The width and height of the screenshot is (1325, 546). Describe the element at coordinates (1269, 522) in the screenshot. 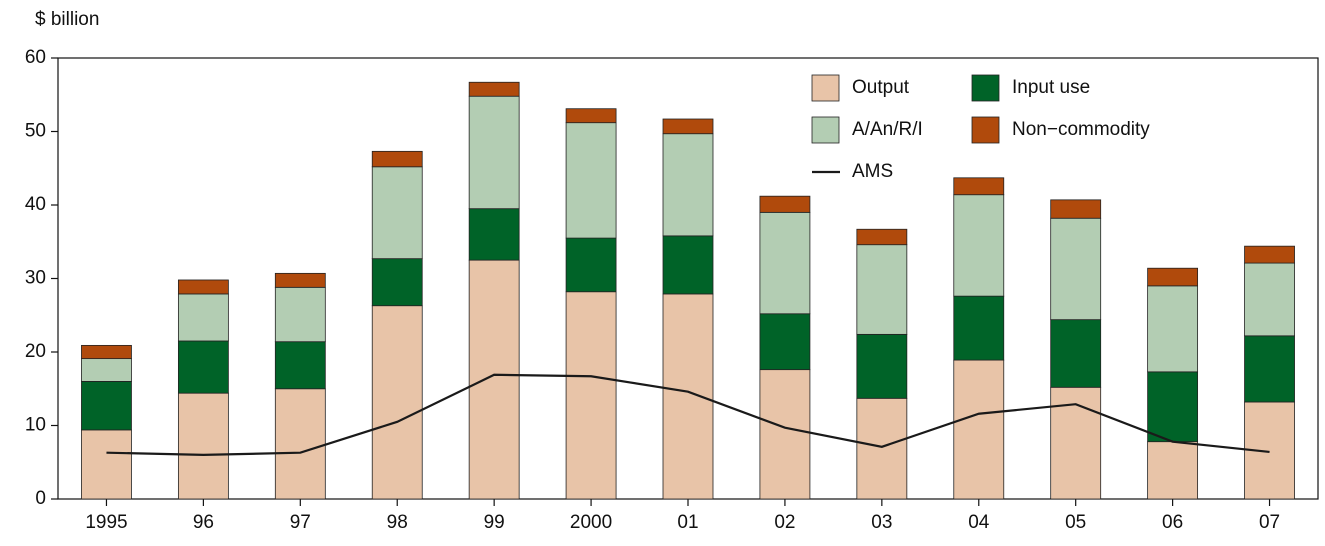

I see `x-tick-label: 07` at that location.